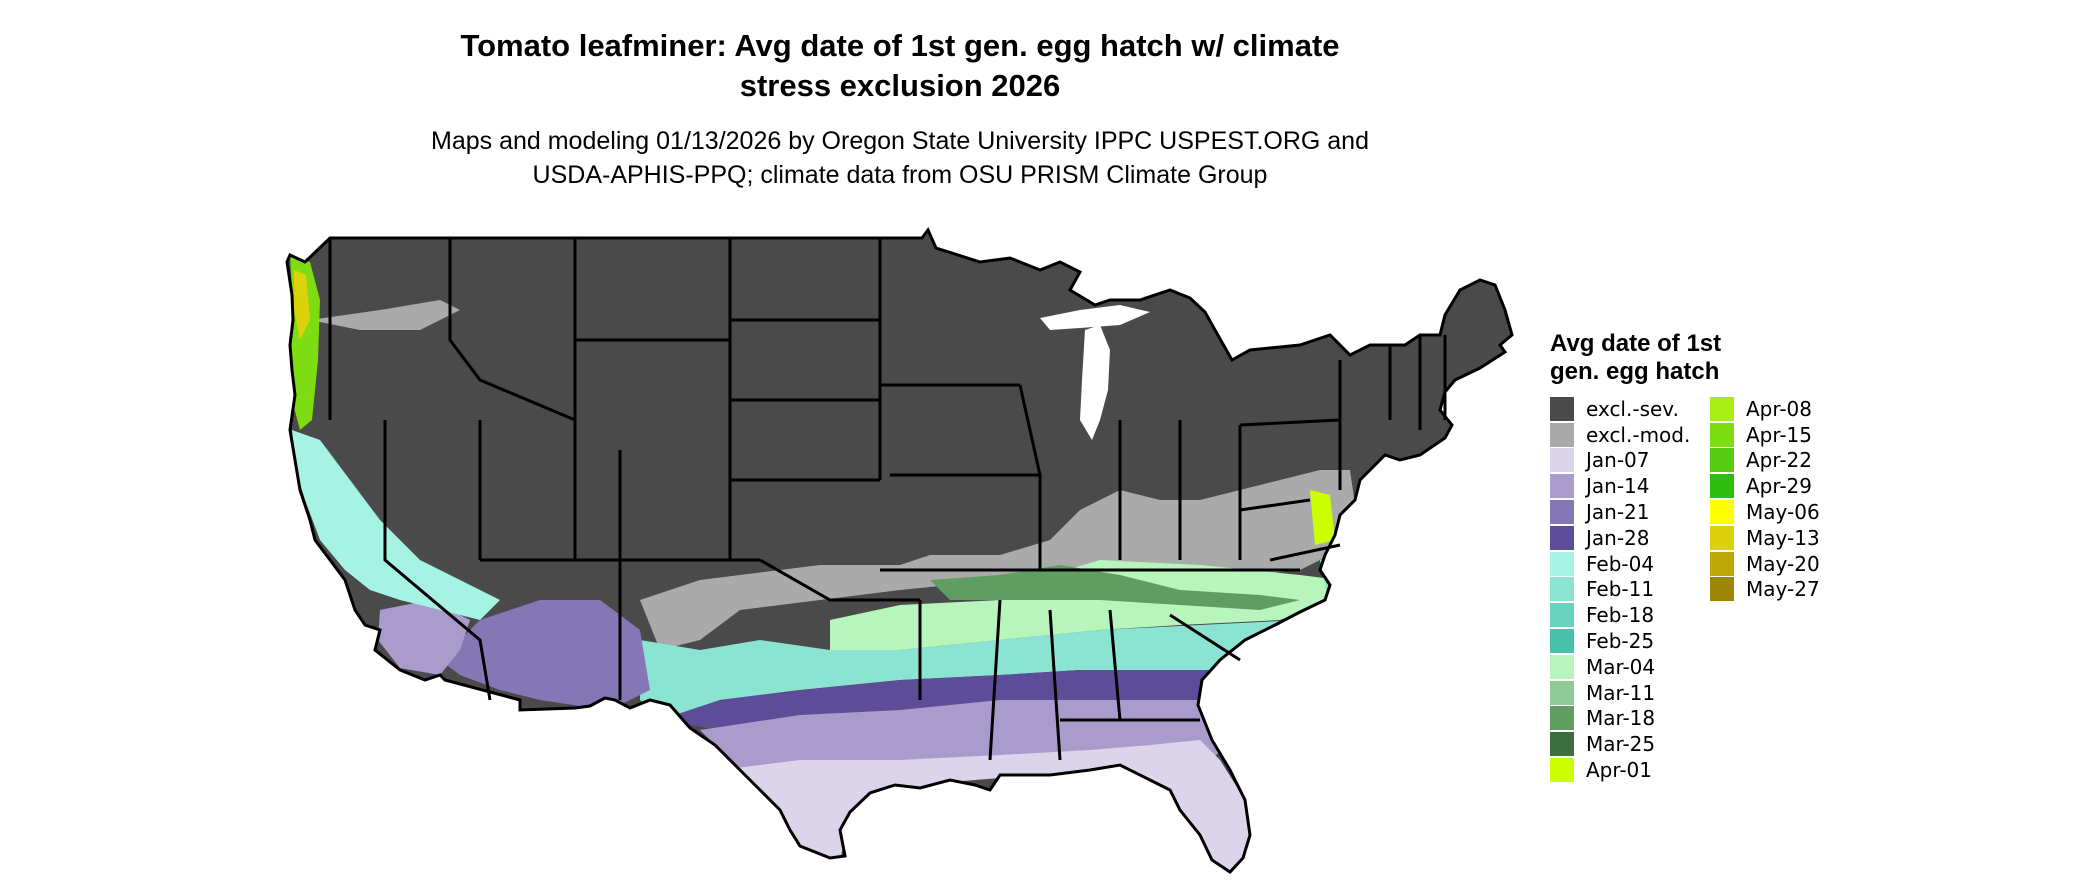 The width and height of the screenshot is (2100, 892). I want to click on legend-item: May-13, so click(1790, 538).